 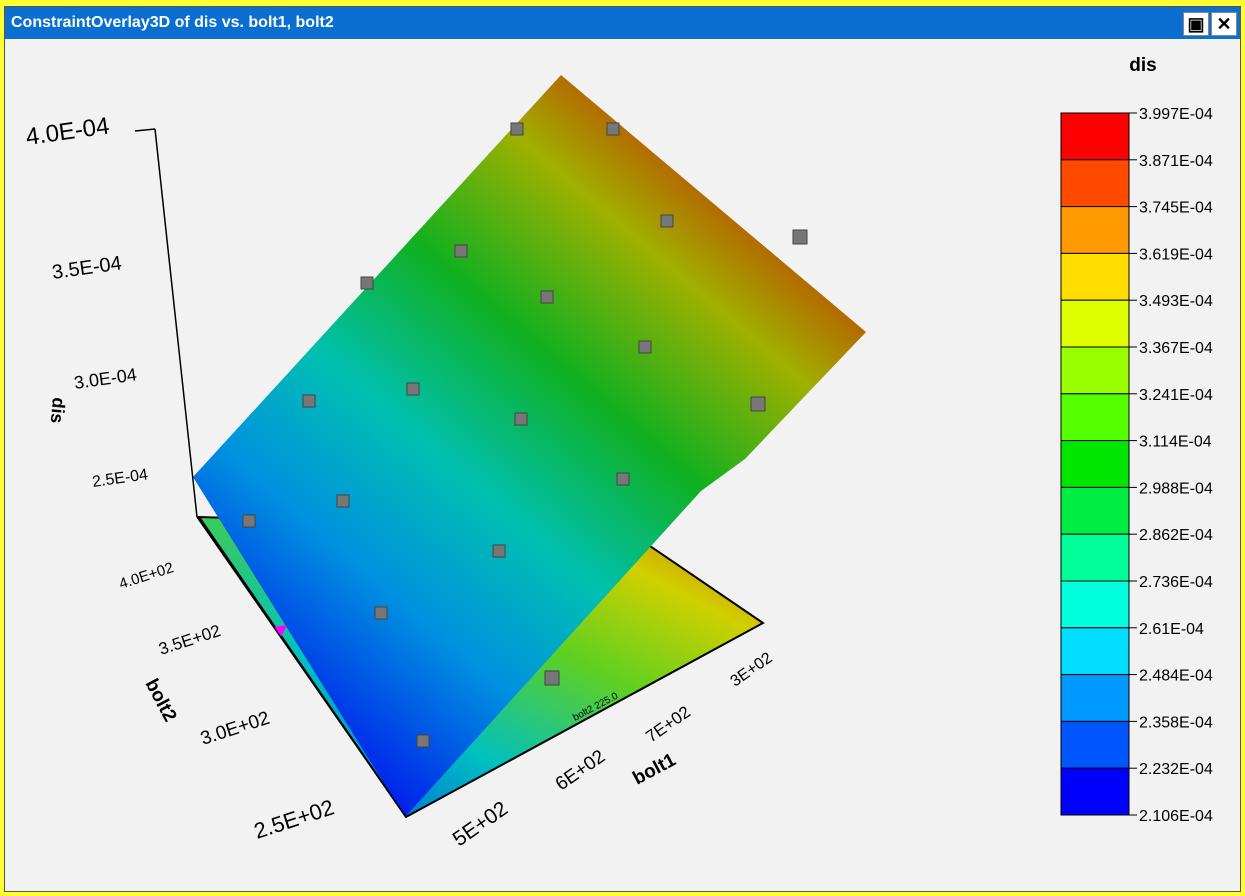 I want to click on z-tick-label: 3.0E-04, so click(x=105, y=378).